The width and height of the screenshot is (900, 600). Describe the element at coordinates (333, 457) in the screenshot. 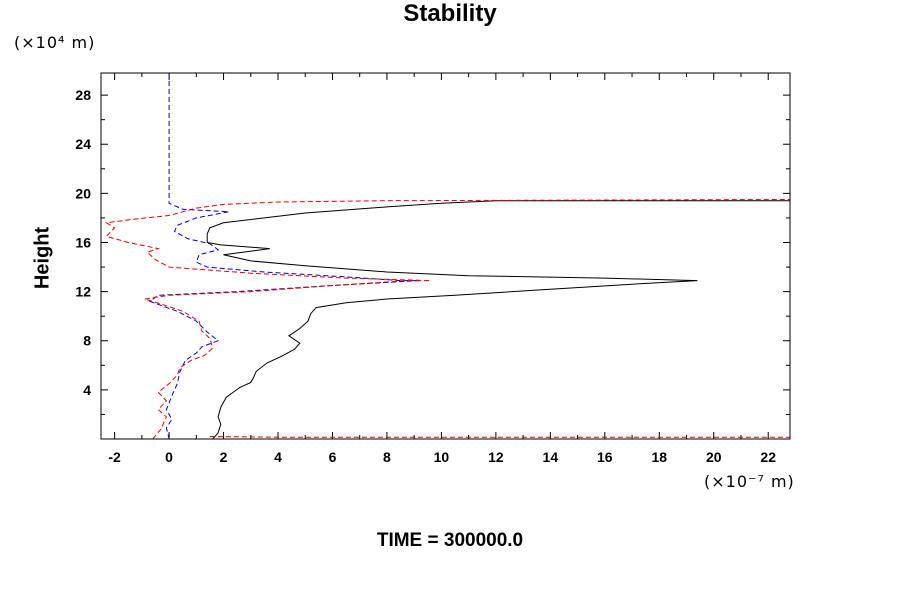

I see `x-tick-label: 6` at that location.